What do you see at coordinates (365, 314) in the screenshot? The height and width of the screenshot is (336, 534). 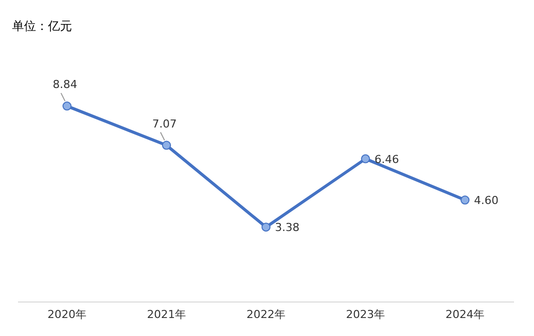 I see `x-tick-label: 2023年` at bounding box center [365, 314].